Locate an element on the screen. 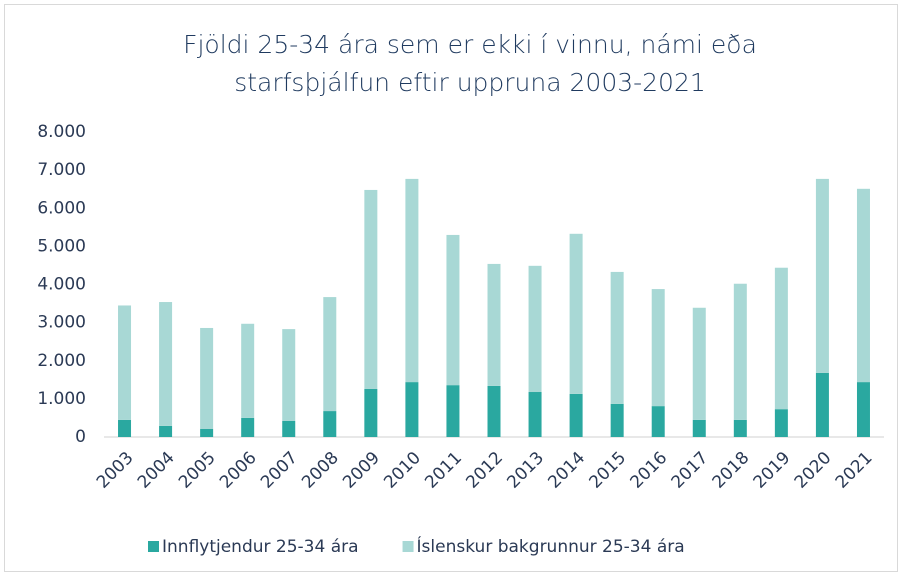 The height and width of the screenshot is (578, 904). x-tick-label: 2010 is located at coordinates (402, 470).